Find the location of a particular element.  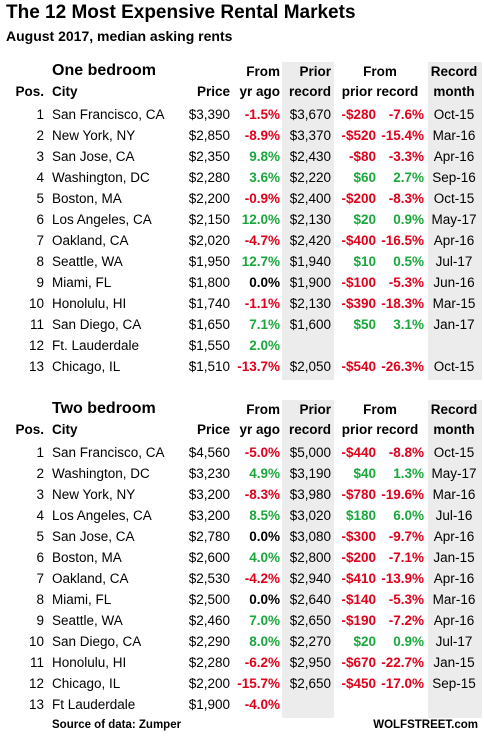

cell-pos: 12 is located at coordinates (36, 345).